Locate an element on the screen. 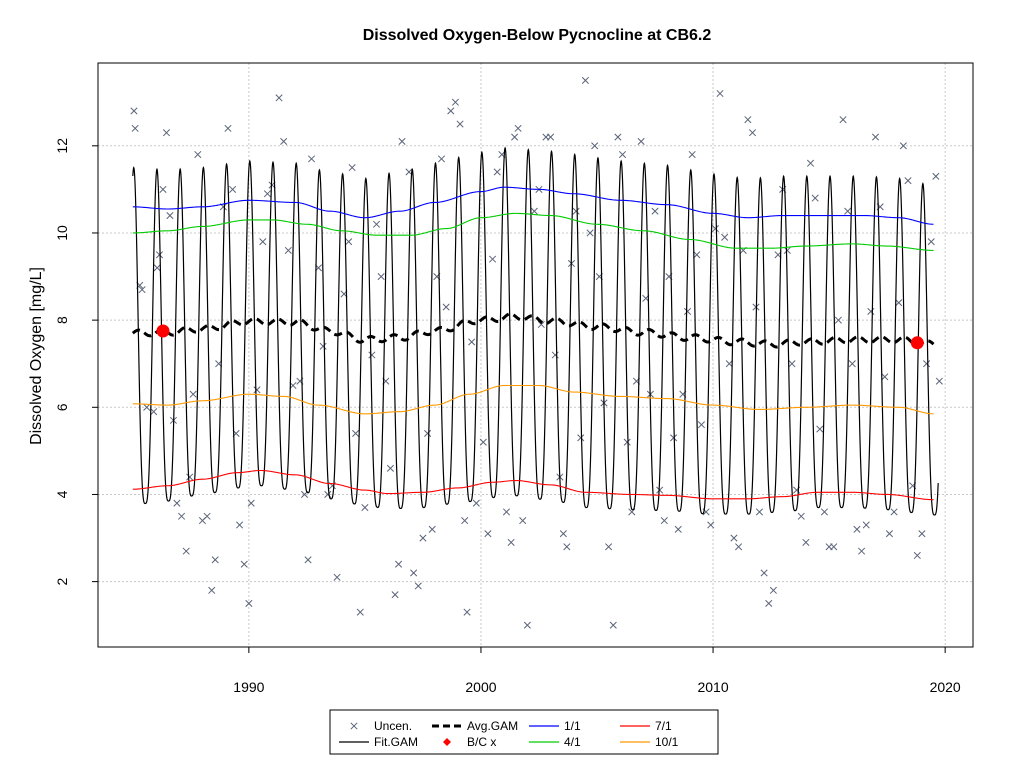  legend-label: Fit.GAM is located at coordinates (396, 742).